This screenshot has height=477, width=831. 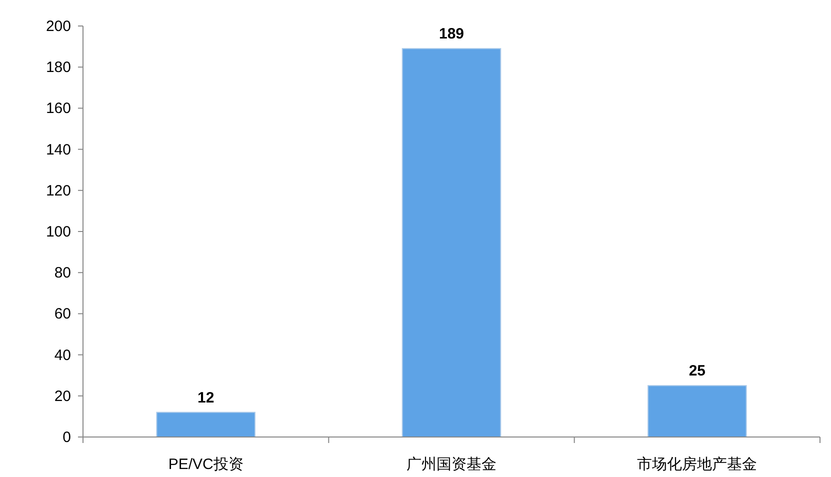 What do you see at coordinates (66, 437) in the screenshot?
I see `y-tick-label: 0` at bounding box center [66, 437].